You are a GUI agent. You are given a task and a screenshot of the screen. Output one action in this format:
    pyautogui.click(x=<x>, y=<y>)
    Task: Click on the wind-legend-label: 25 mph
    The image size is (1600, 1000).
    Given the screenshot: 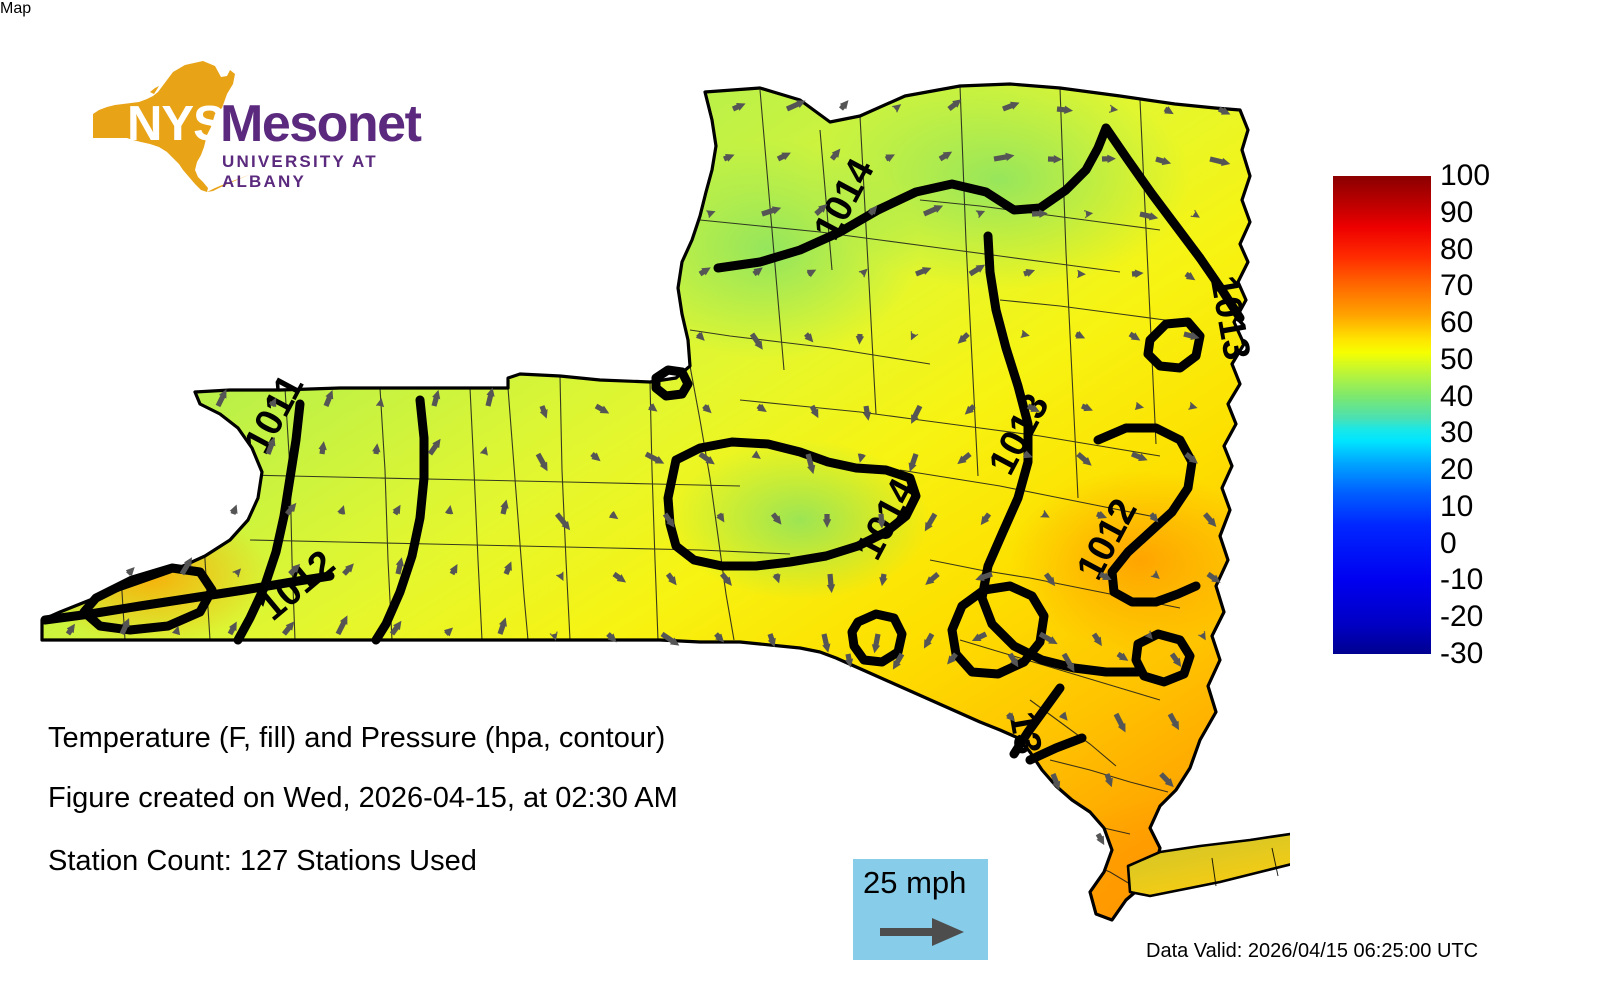 What is the action you would take?
    pyautogui.click(x=915, y=882)
    